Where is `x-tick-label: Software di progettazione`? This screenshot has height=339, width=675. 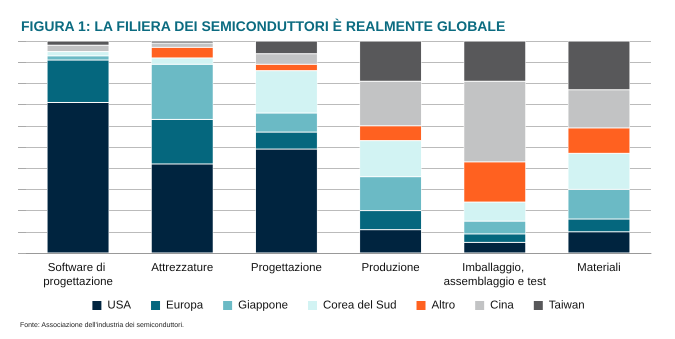
x-tick-label: Software di progettazione is located at coordinates (78, 275).